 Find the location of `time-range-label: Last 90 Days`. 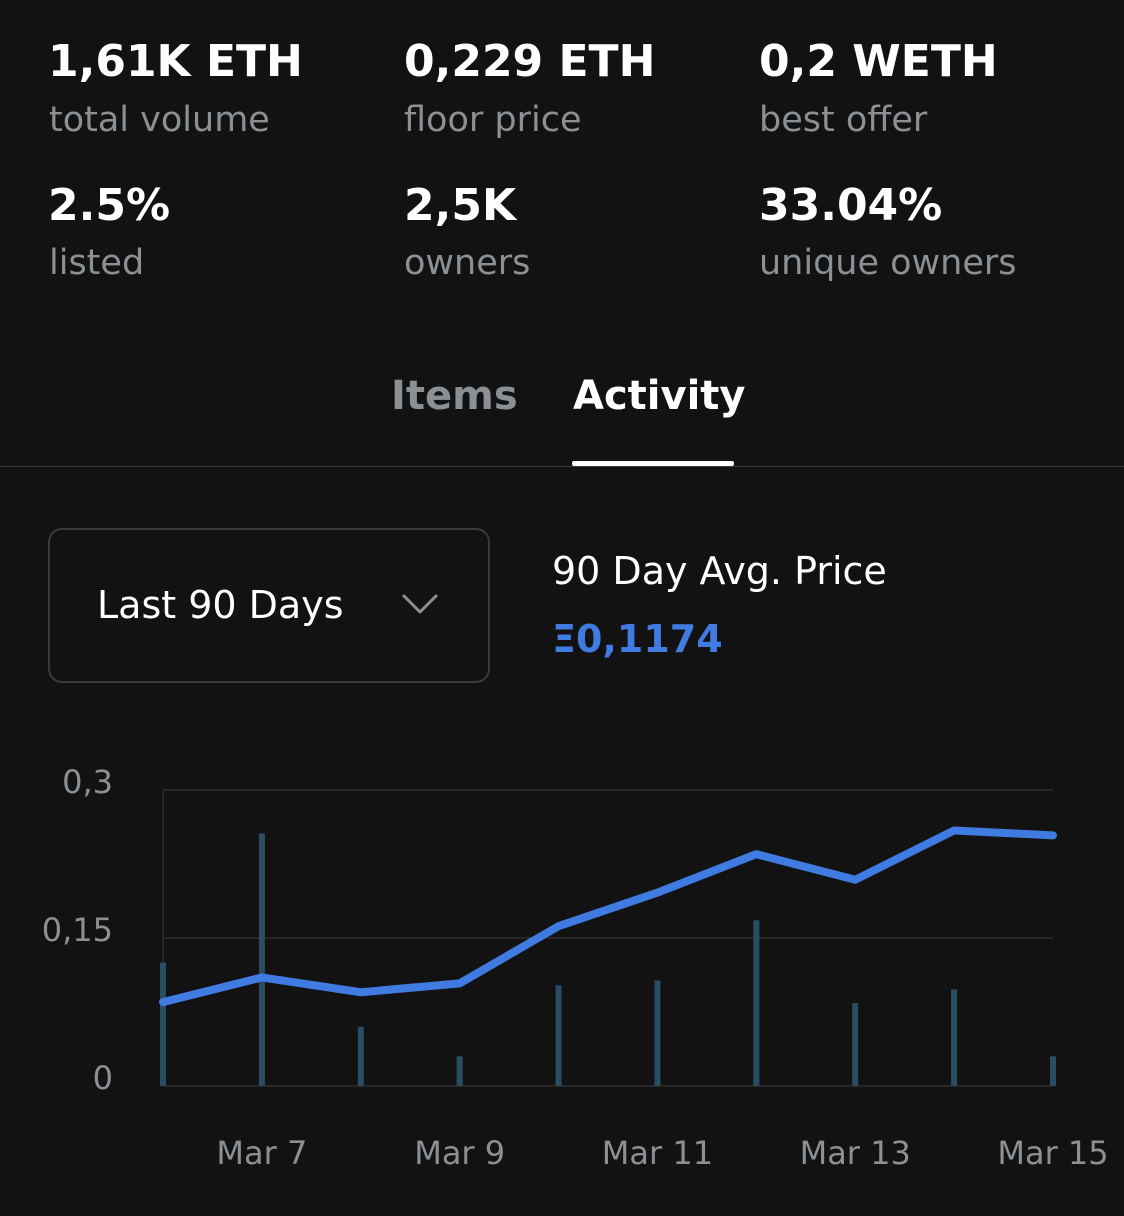

time-range-label: Last 90 Days is located at coordinates (220, 605).